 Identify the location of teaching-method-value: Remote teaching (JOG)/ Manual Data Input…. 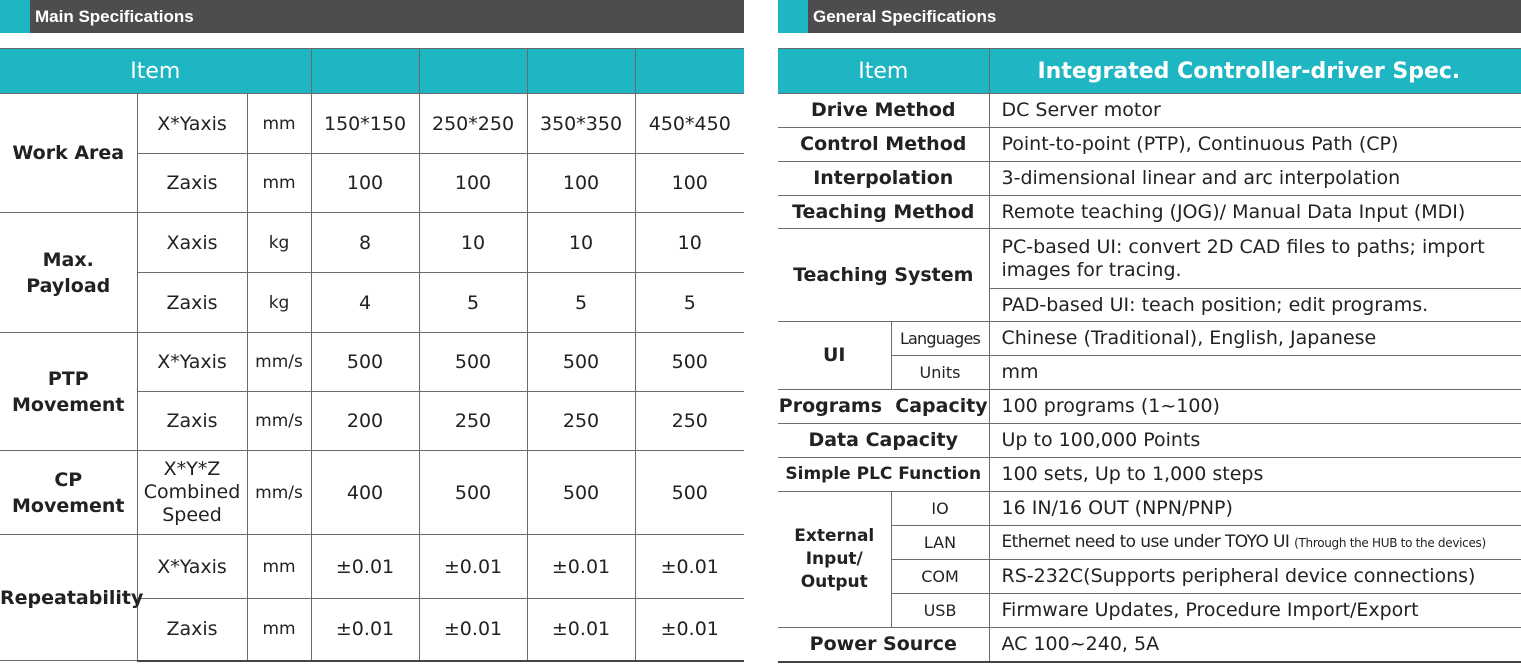
(1254, 212).